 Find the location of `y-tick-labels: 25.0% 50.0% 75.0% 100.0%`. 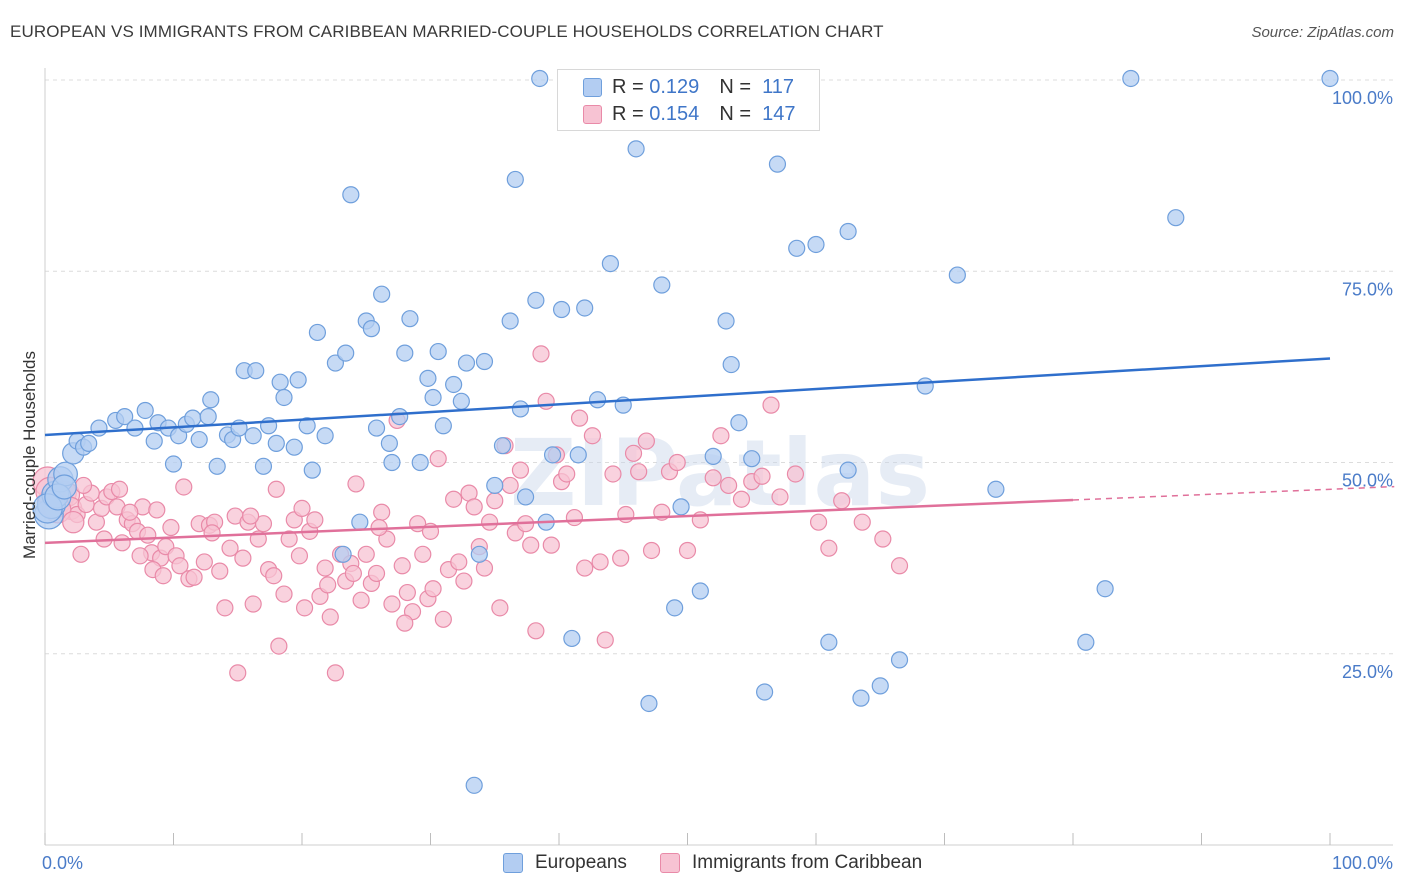

y-tick-labels: 25.0% 50.0% 75.0% 100.0% is located at coordinates (1362, 385).